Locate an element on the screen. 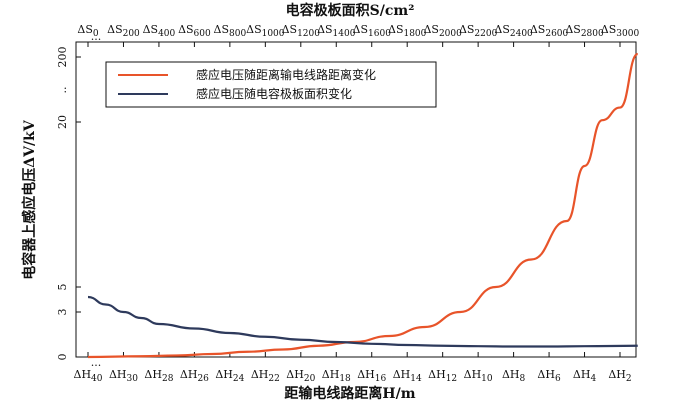 This screenshot has height=403, width=700. y-tick-label: 200 is located at coordinates (62, 57).